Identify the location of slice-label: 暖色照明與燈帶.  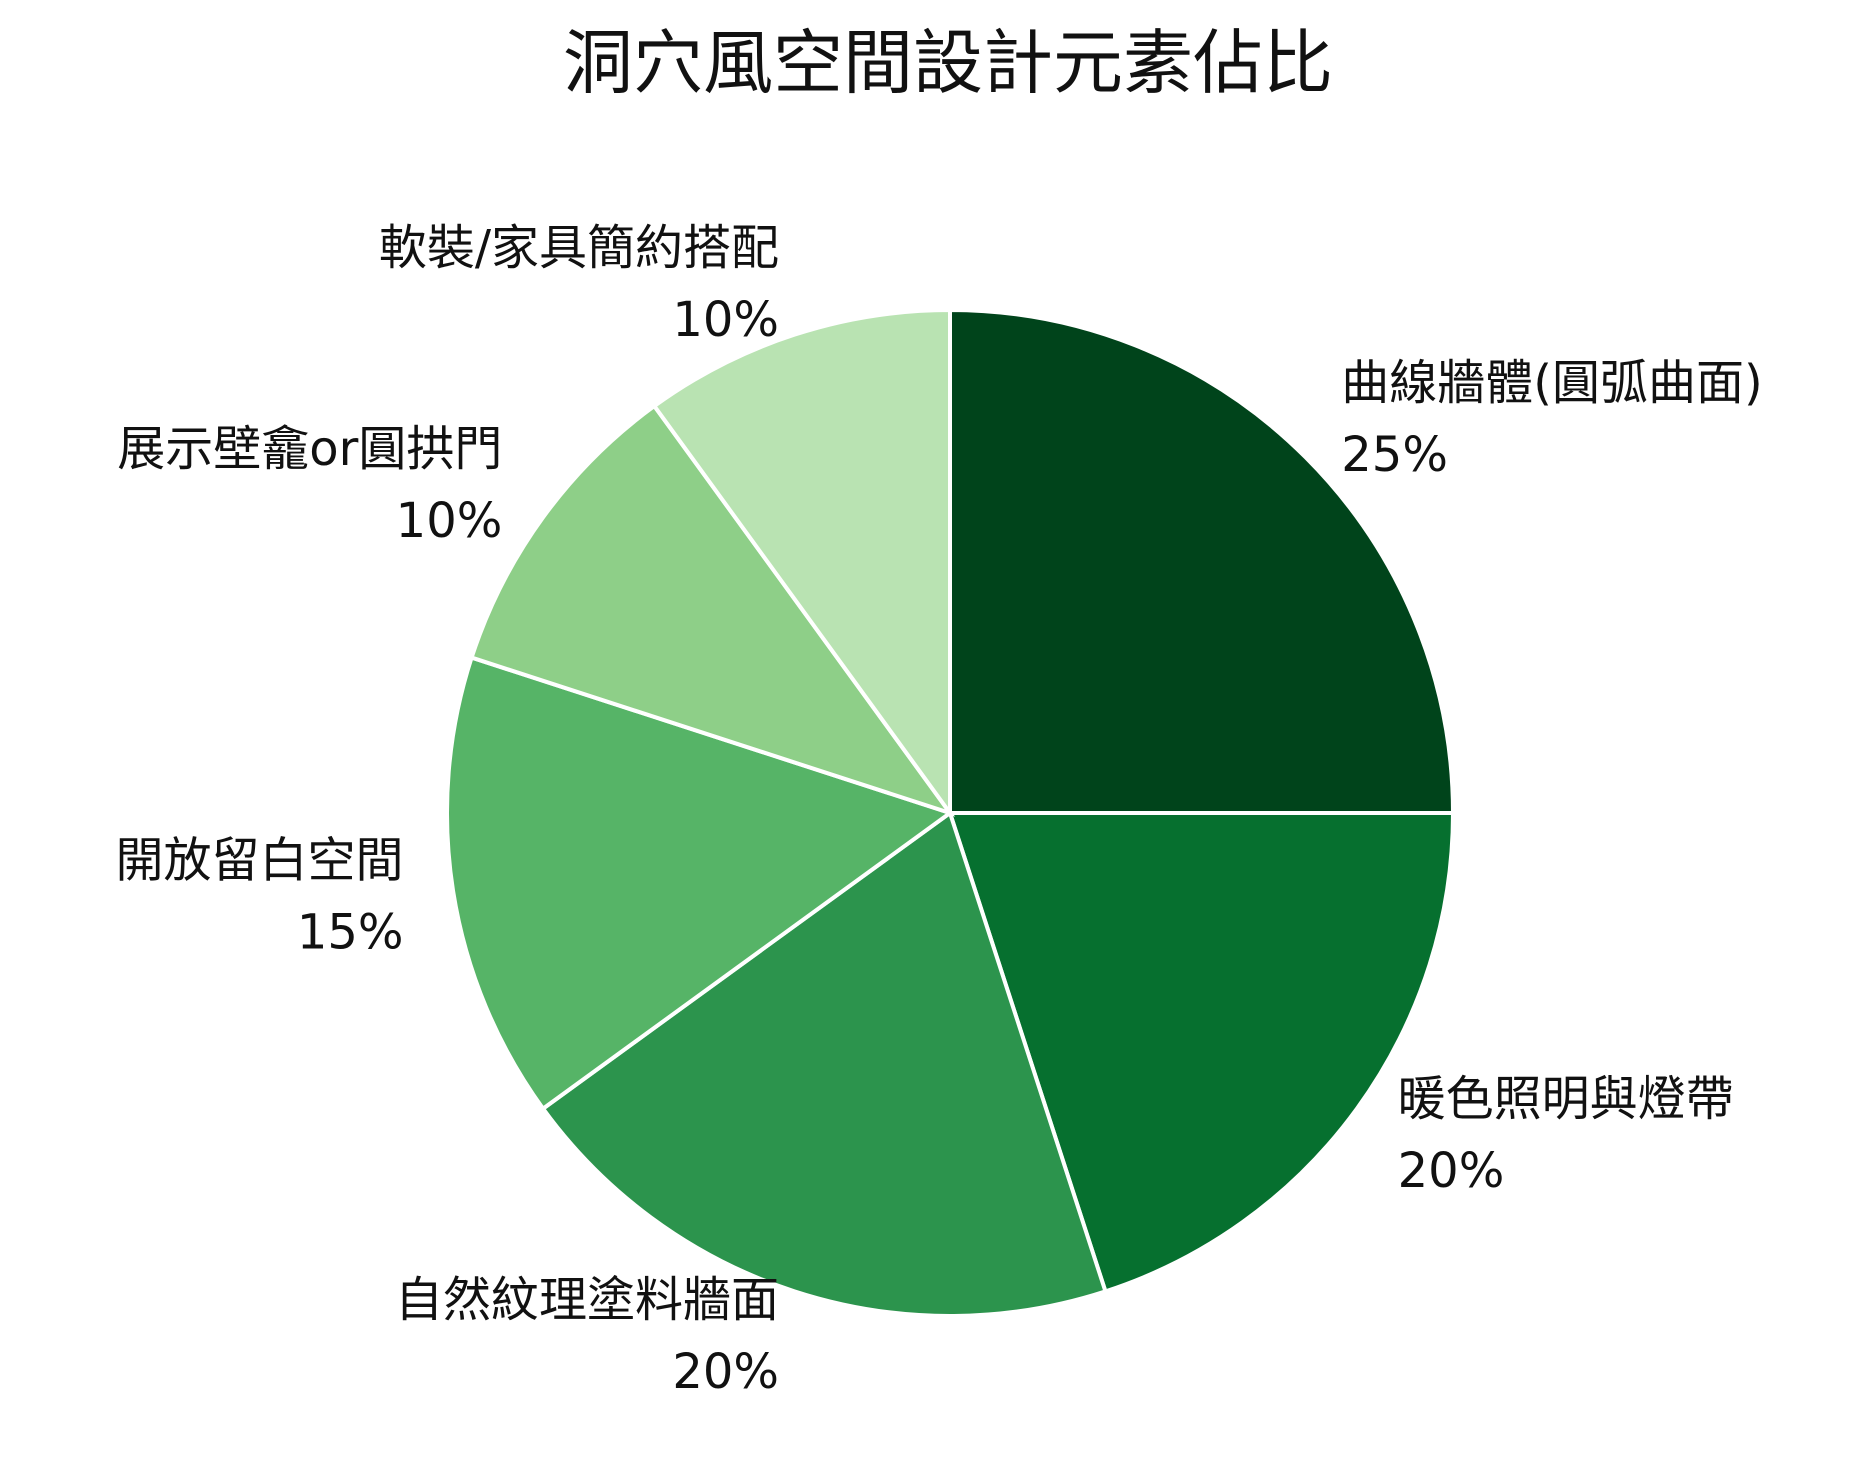
(1566, 1099).